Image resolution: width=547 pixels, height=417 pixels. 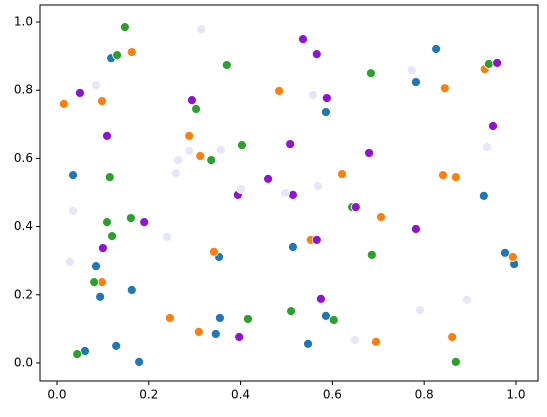 I want to click on y-tick-label: 0.6, so click(x=23, y=158).